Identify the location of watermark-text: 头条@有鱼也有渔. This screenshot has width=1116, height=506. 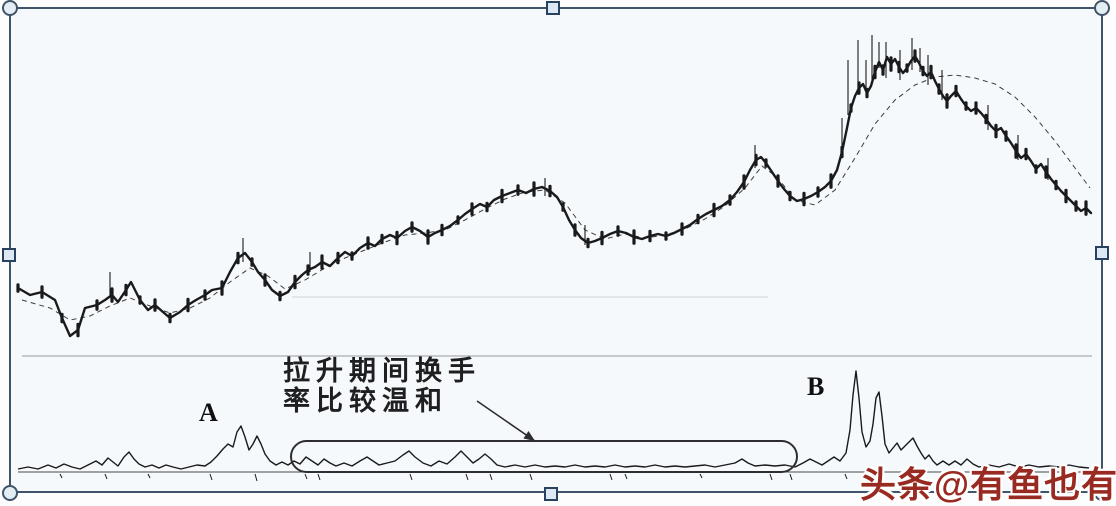
(988, 484).